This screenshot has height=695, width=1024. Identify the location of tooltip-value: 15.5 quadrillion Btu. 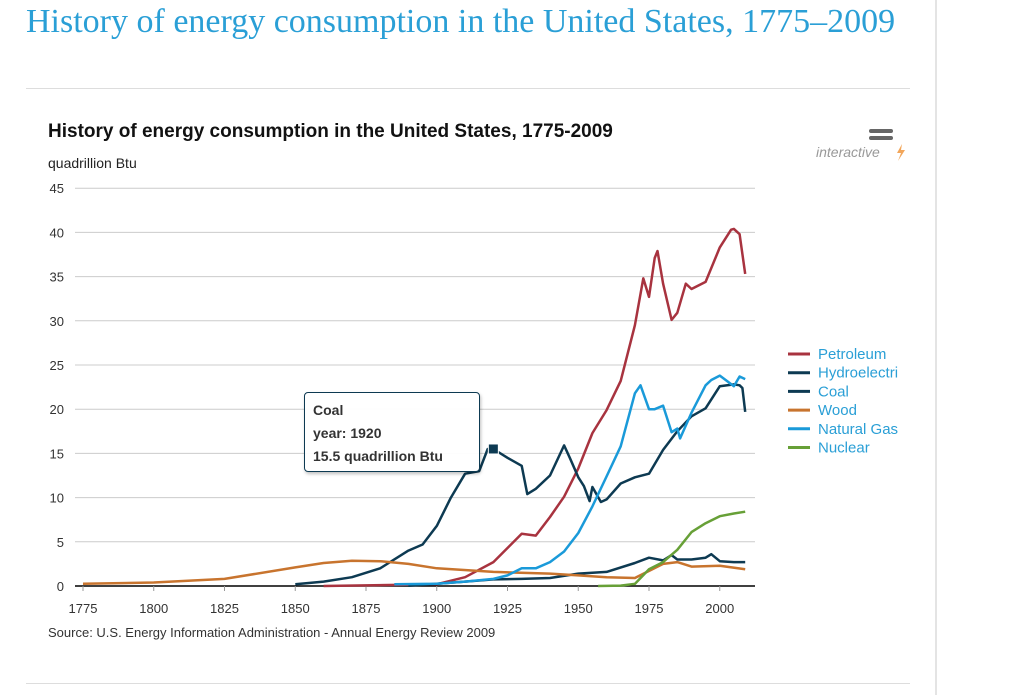
(378, 456).